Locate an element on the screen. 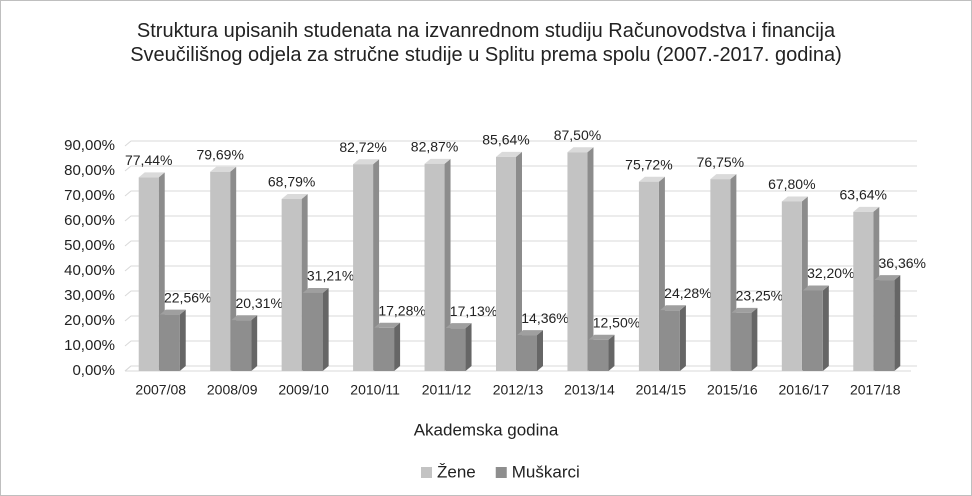 This screenshot has width=972, height=496. y-tick-label: 20,00% is located at coordinates (89, 320).